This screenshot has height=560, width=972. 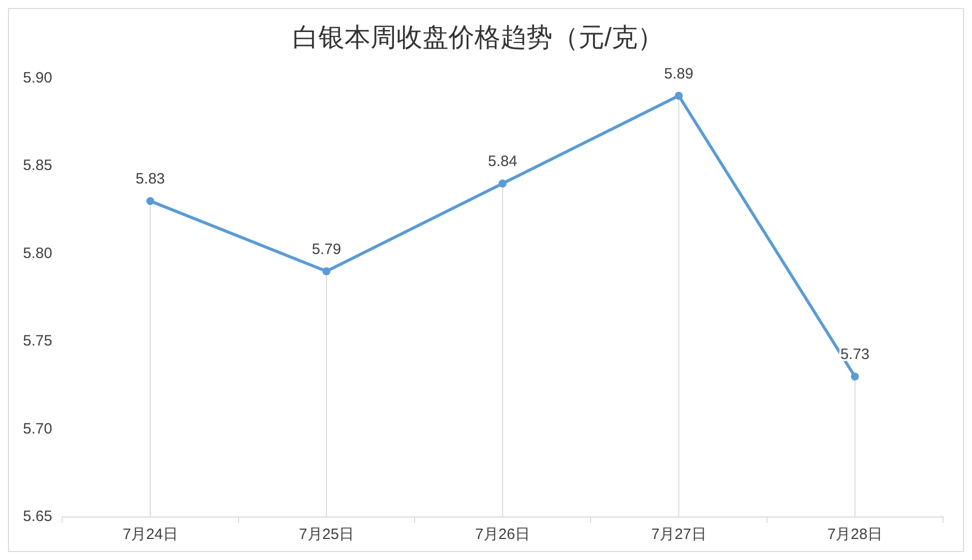 What do you see at coordinates (150, 535) in the screenshot?
I see `x-tick-label: 7月24日` at bounding box center [150, 535].